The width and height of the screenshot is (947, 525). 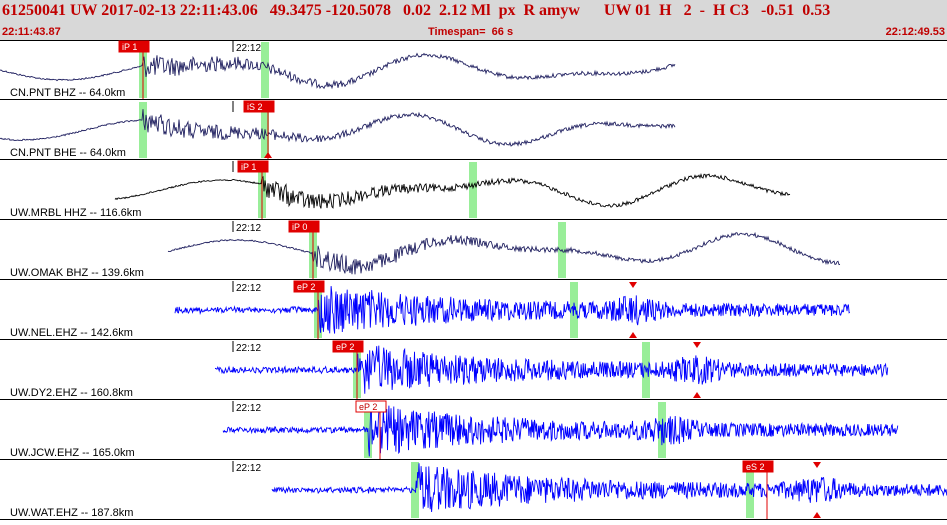 What do you see at coordinates (71, 513) in the screenshot?
I see `station-label: UW.WAT.EHZ -- 187.8km` at bounding box center [71, 513].